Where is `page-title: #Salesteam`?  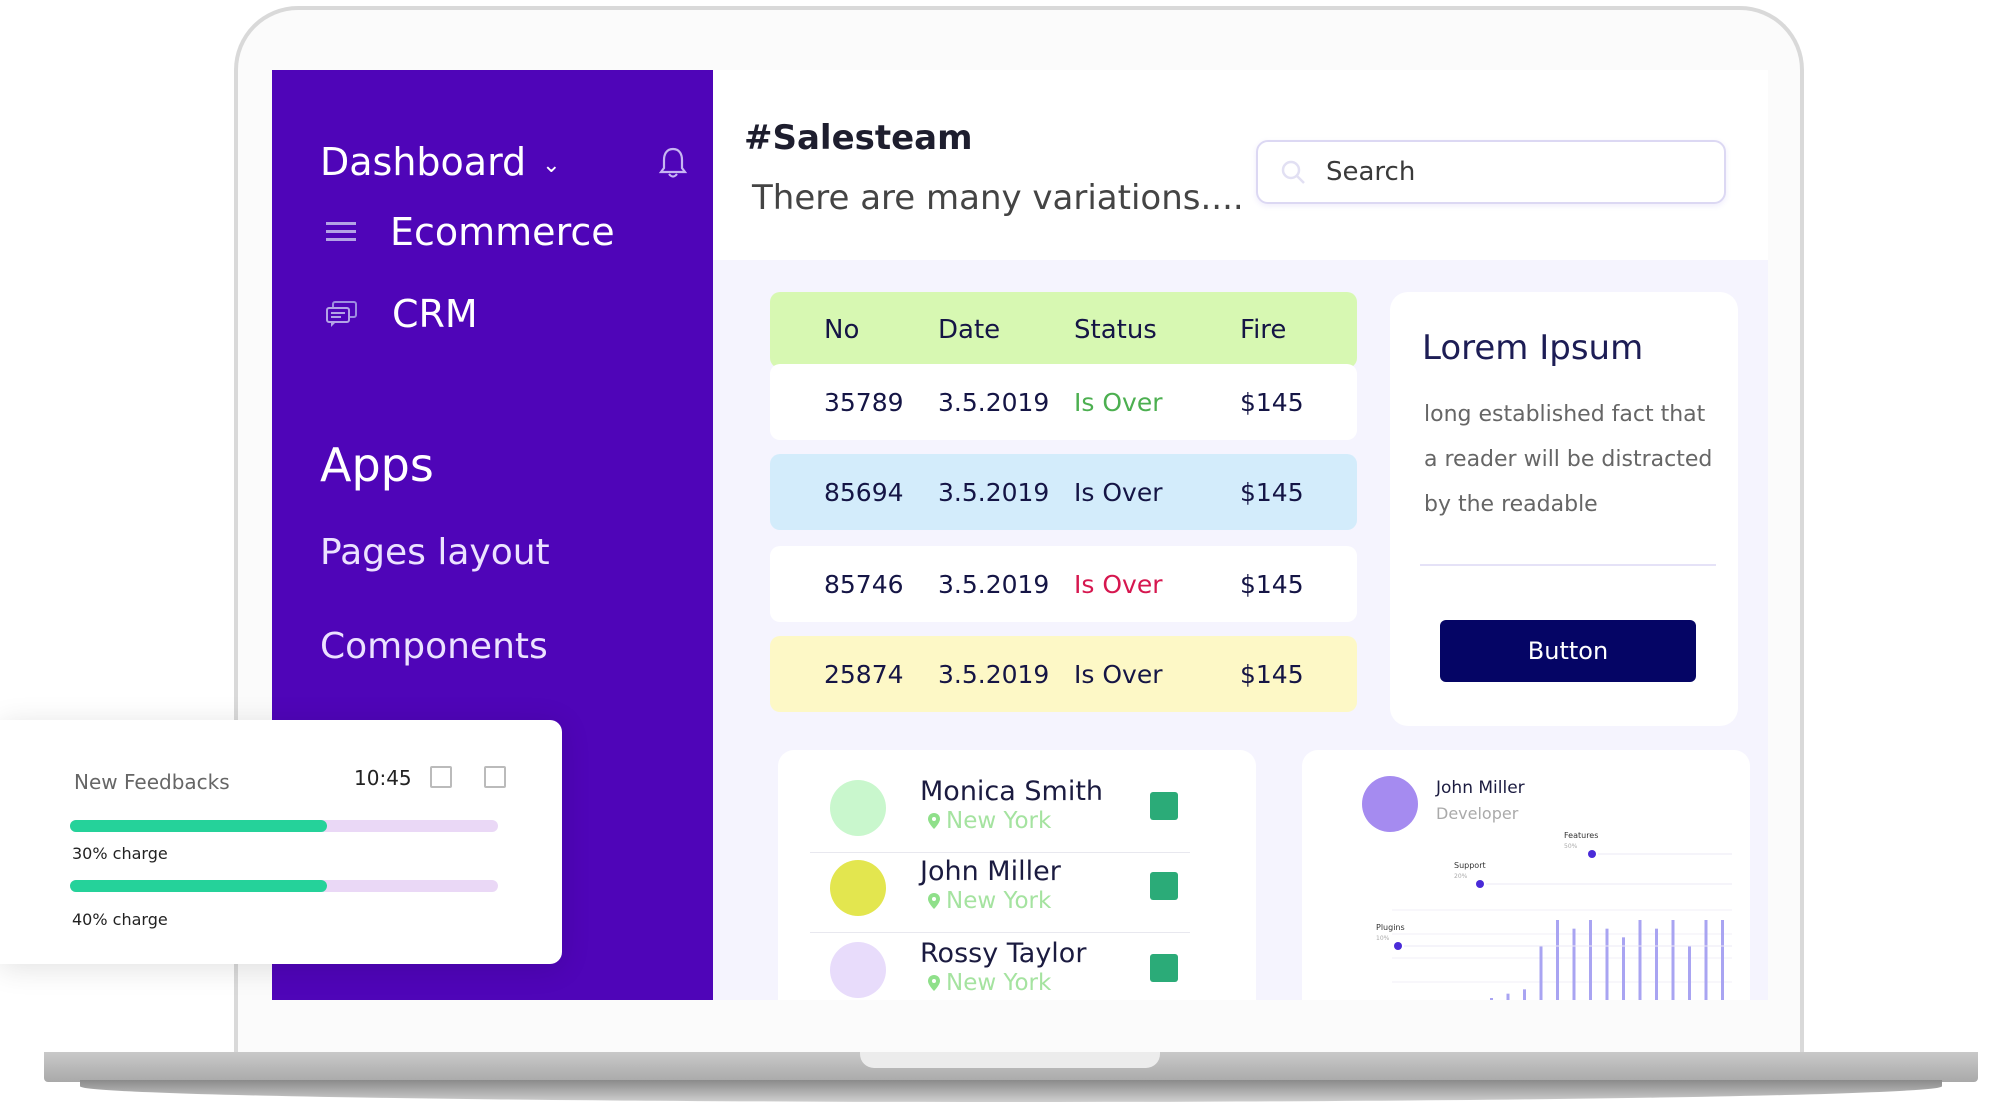 page-title: #Salesteam is located at coordinates (858, 138).